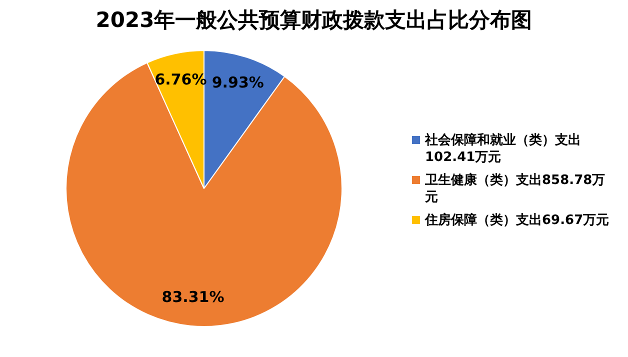 The width and height of the screenshot is (628, 357). What do you see at coordinates (238, 82) in the screenshot?
I see `data-label: 9.93%` at bounding box center [238, 82].